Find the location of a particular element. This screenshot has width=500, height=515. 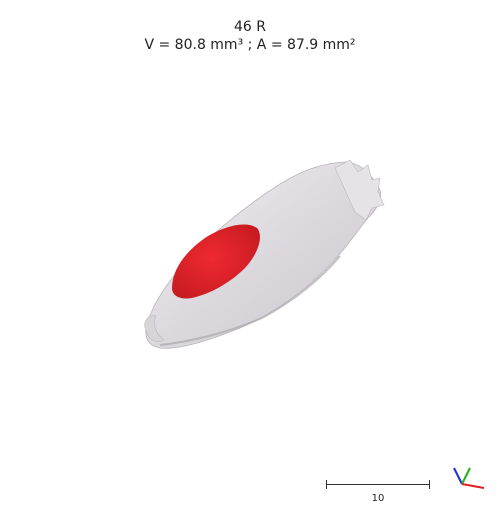

title-block: 46 R V = 80.8 mm³ ; A = 87.9 mm² is located at coordinates (250, 36).